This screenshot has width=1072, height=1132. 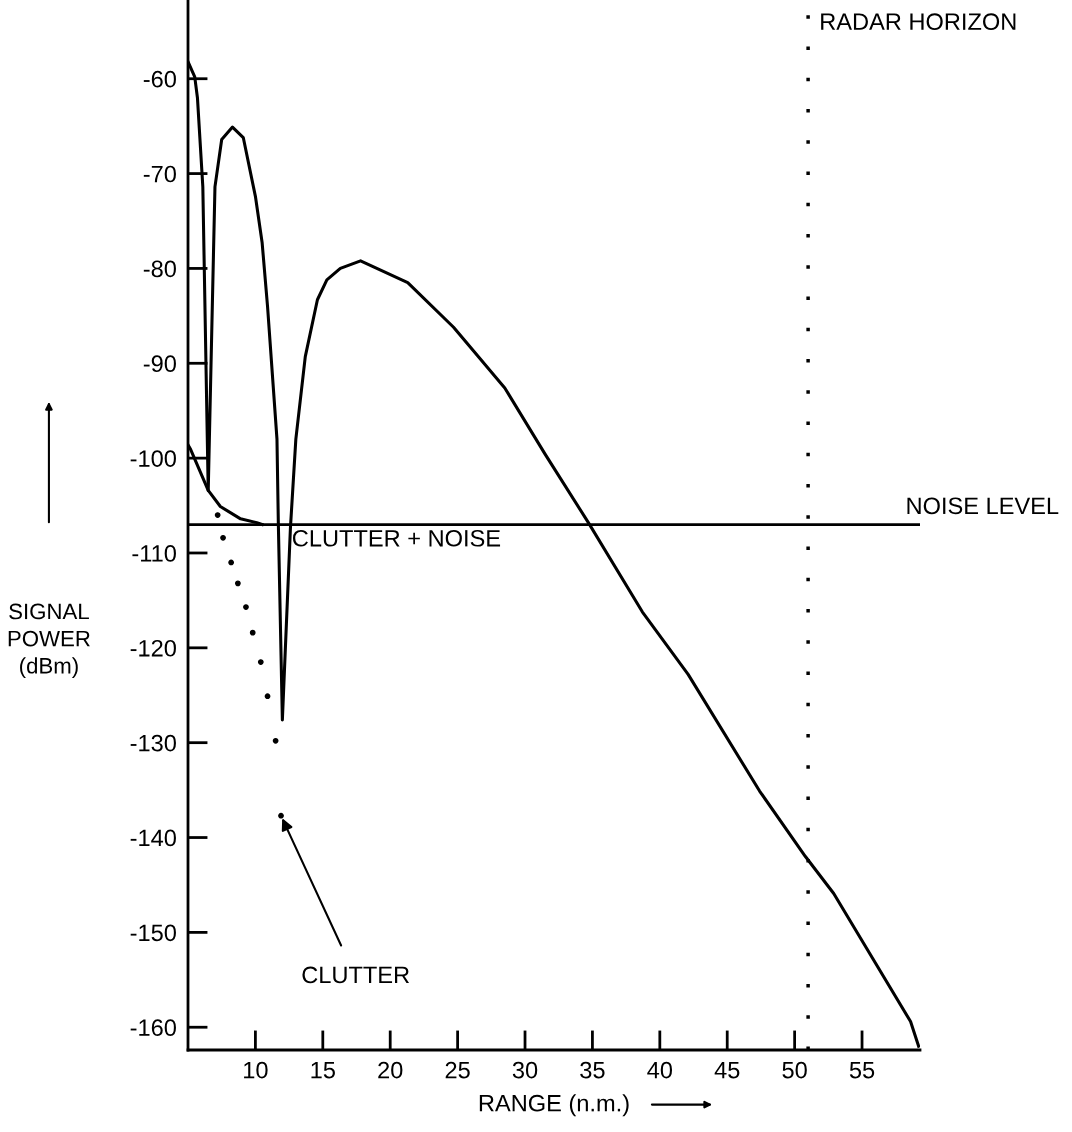 I want to click on ref-line-label: NOISE LEVEL, so click(x=983, y=506).